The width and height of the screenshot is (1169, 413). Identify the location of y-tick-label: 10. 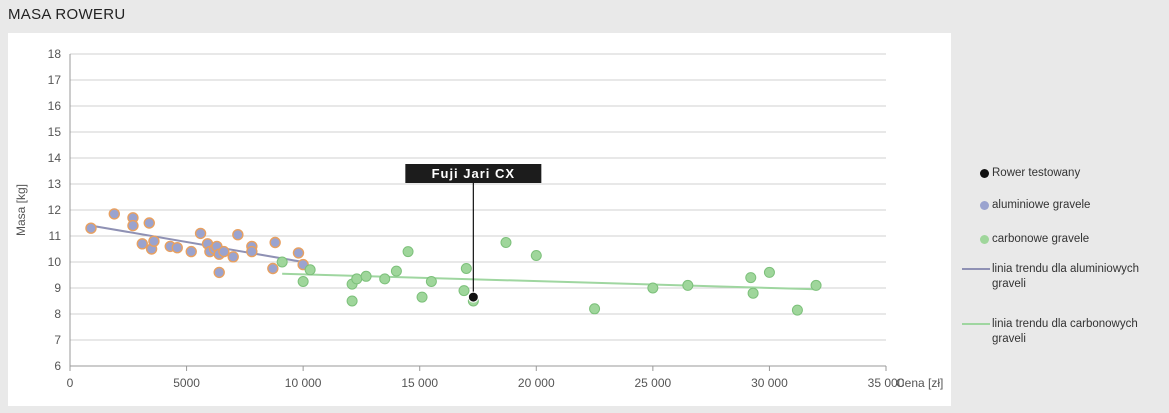
(55, 262).